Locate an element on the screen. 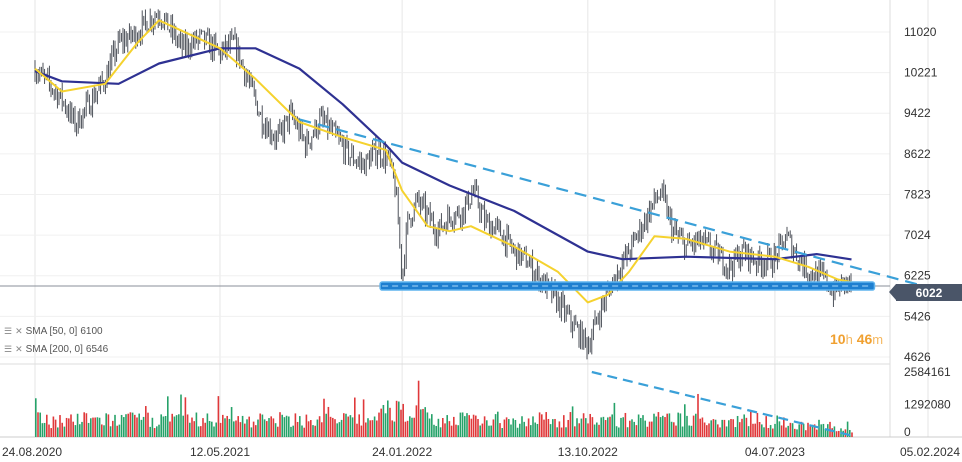  last-price-value: 6022 is located at coordinates (929, 292).